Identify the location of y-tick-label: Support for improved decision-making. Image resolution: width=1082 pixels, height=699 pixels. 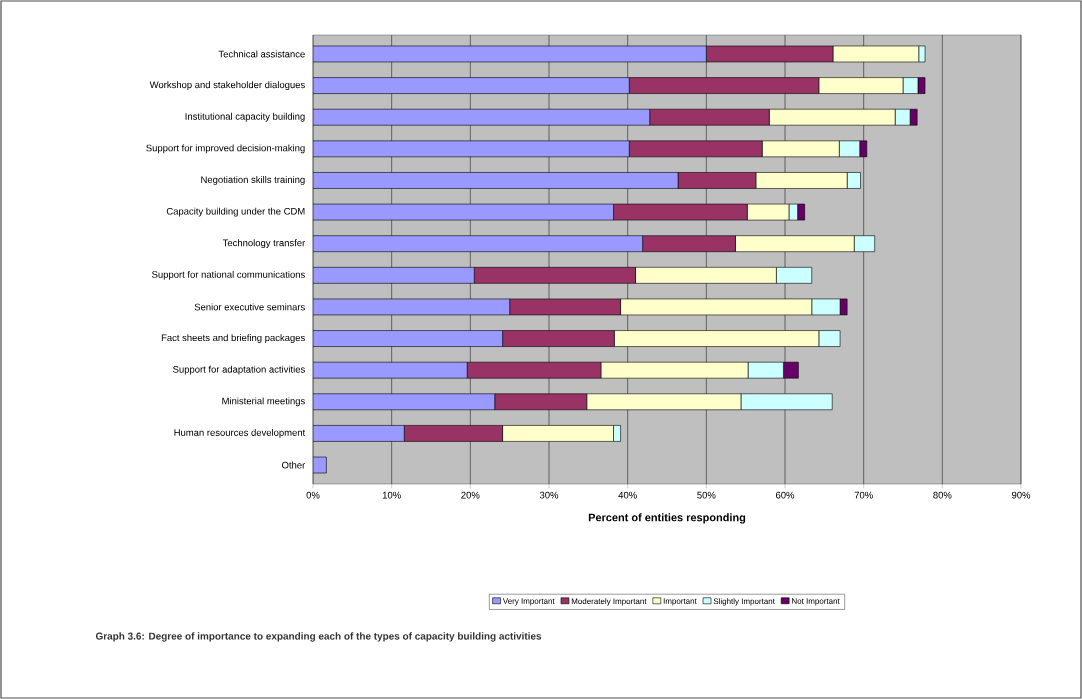
(225, 149).